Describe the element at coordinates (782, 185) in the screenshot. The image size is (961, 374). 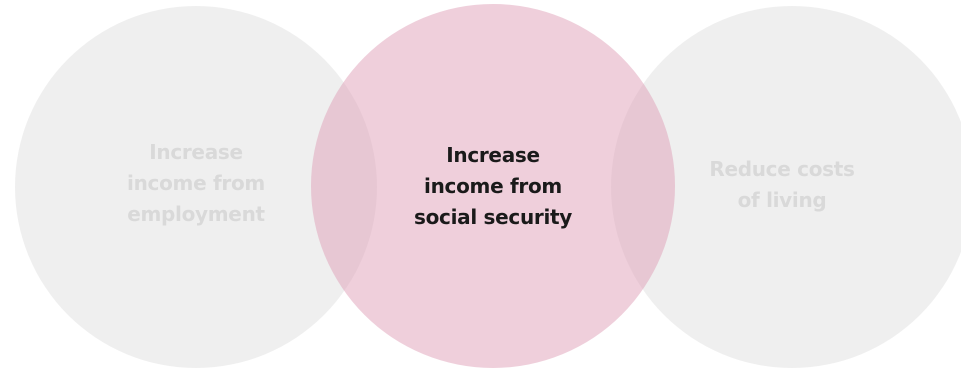
I see `living-costs-label: Reduce costs of living` at that location.